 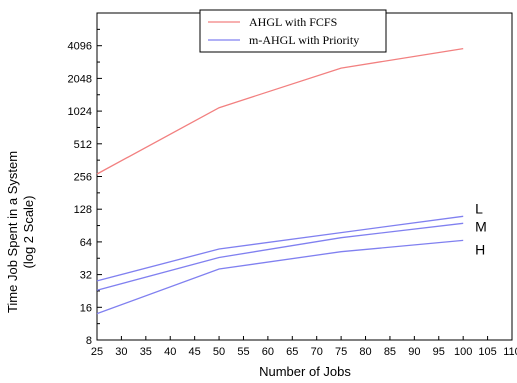 I want to click on x-tick-label: 30, so click(x=121, y=352).